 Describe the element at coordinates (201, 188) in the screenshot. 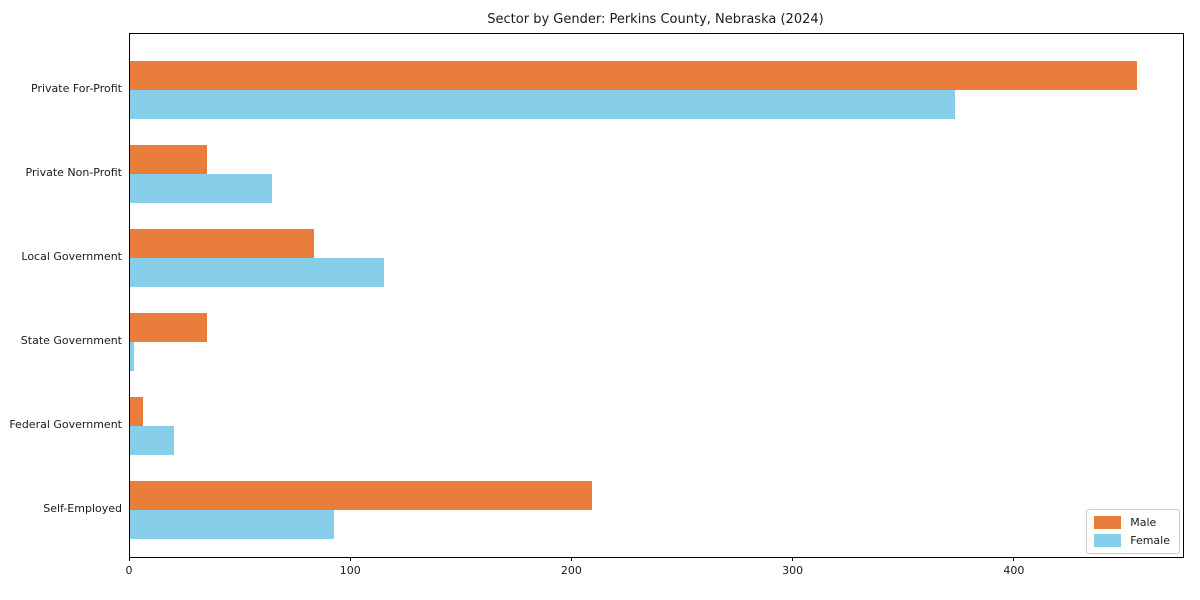

I see `bar-female-private-non-profit` at that location.